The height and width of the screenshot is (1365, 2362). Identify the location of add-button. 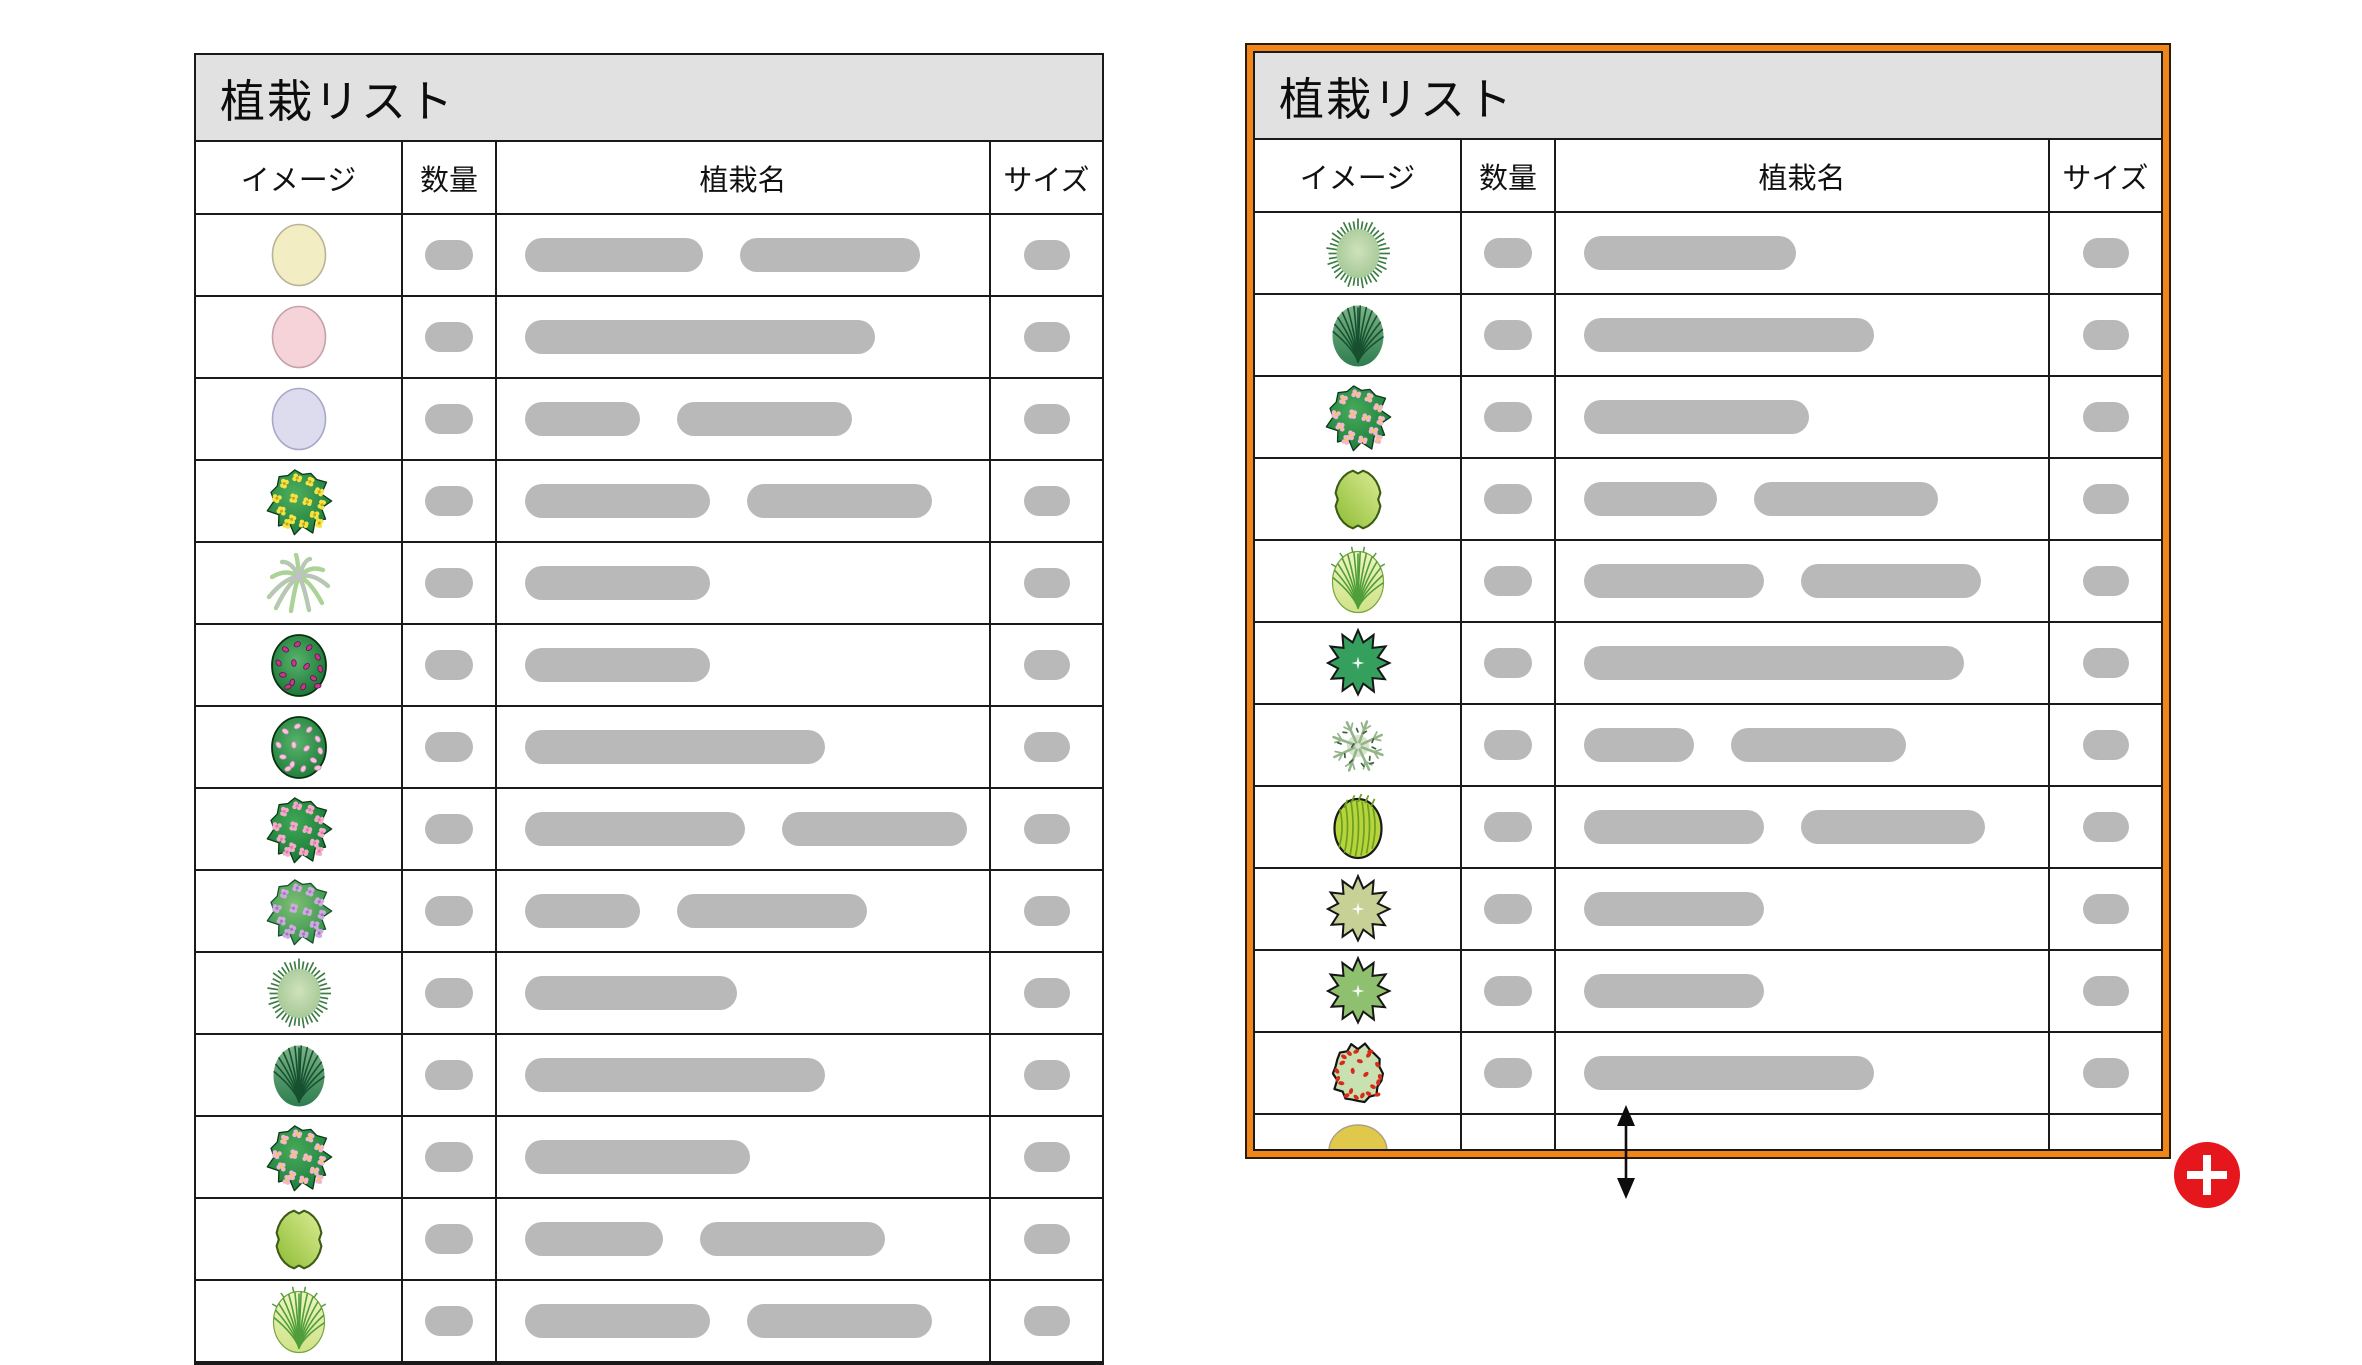
(2207, 1175).